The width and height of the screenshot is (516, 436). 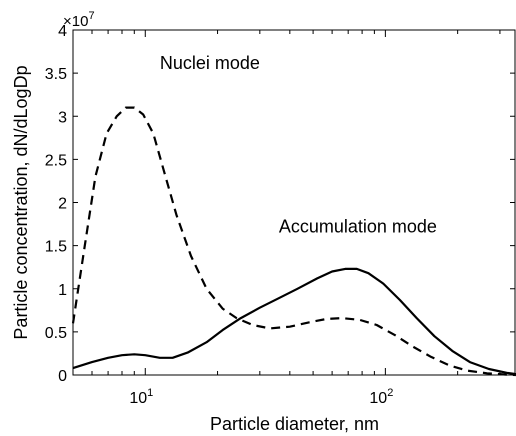 I want to click on y-tick-label: 2.5, so click(x=56, y=160).